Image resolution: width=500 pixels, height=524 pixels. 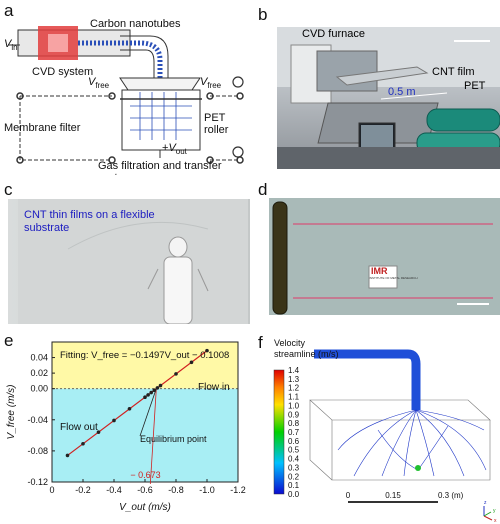 I want to click on colorbar-tick-label: 1.2, so click(x=294, y=388).